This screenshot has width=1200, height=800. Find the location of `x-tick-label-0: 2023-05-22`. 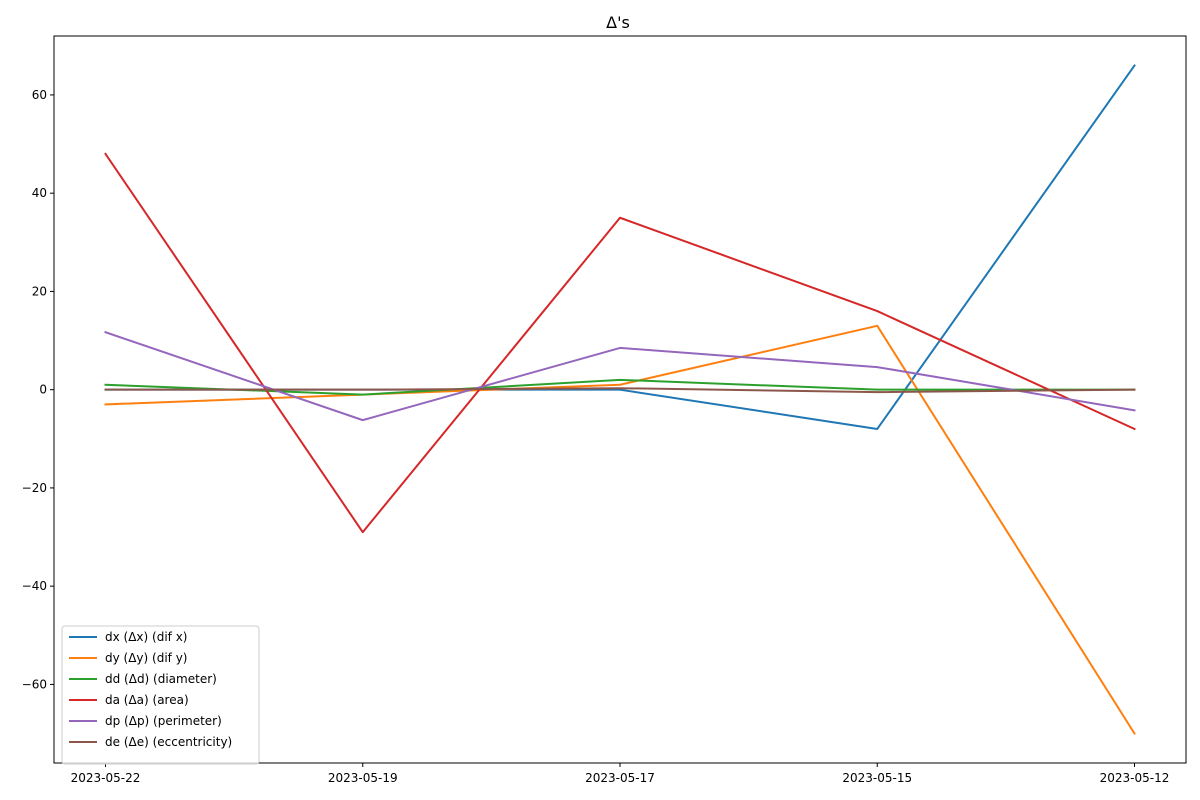

x-tick-label-0: 2023-05-22 is located at coordinates (106, 778).